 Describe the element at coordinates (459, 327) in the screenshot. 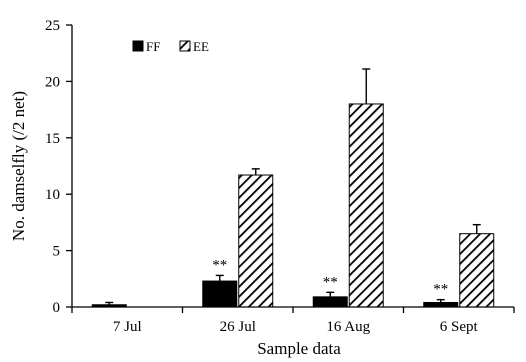

I see `x-tick-label: 6 Sept` at that location.